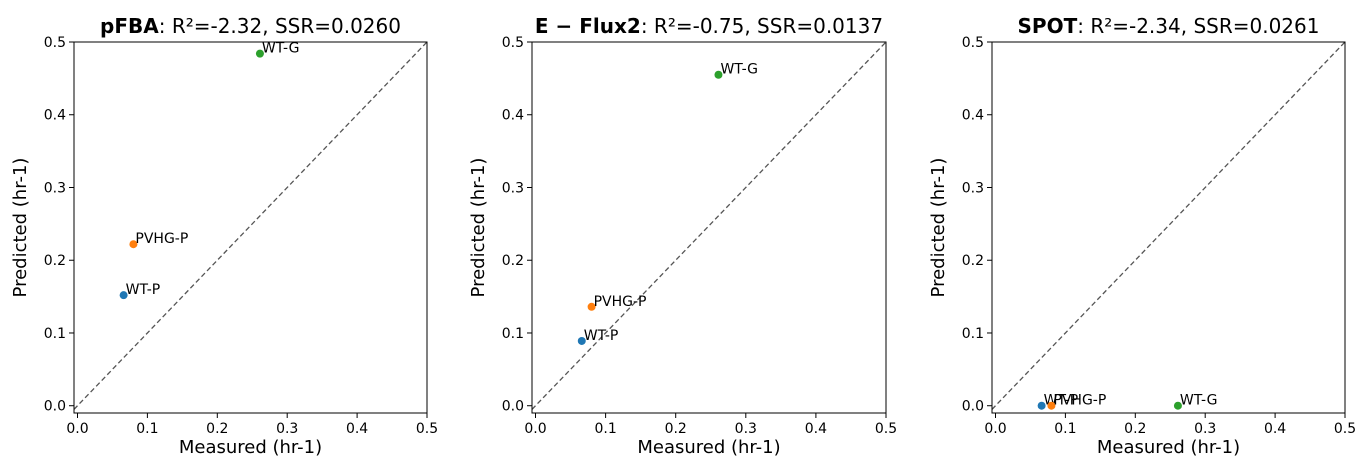 This screenshot has width=1359, height=461. Describe the element at coordinates (709, 26) in the screenshot. I see `chart-title: E − Flux2: R²=-0.75, SSR=0.0137` at that location.